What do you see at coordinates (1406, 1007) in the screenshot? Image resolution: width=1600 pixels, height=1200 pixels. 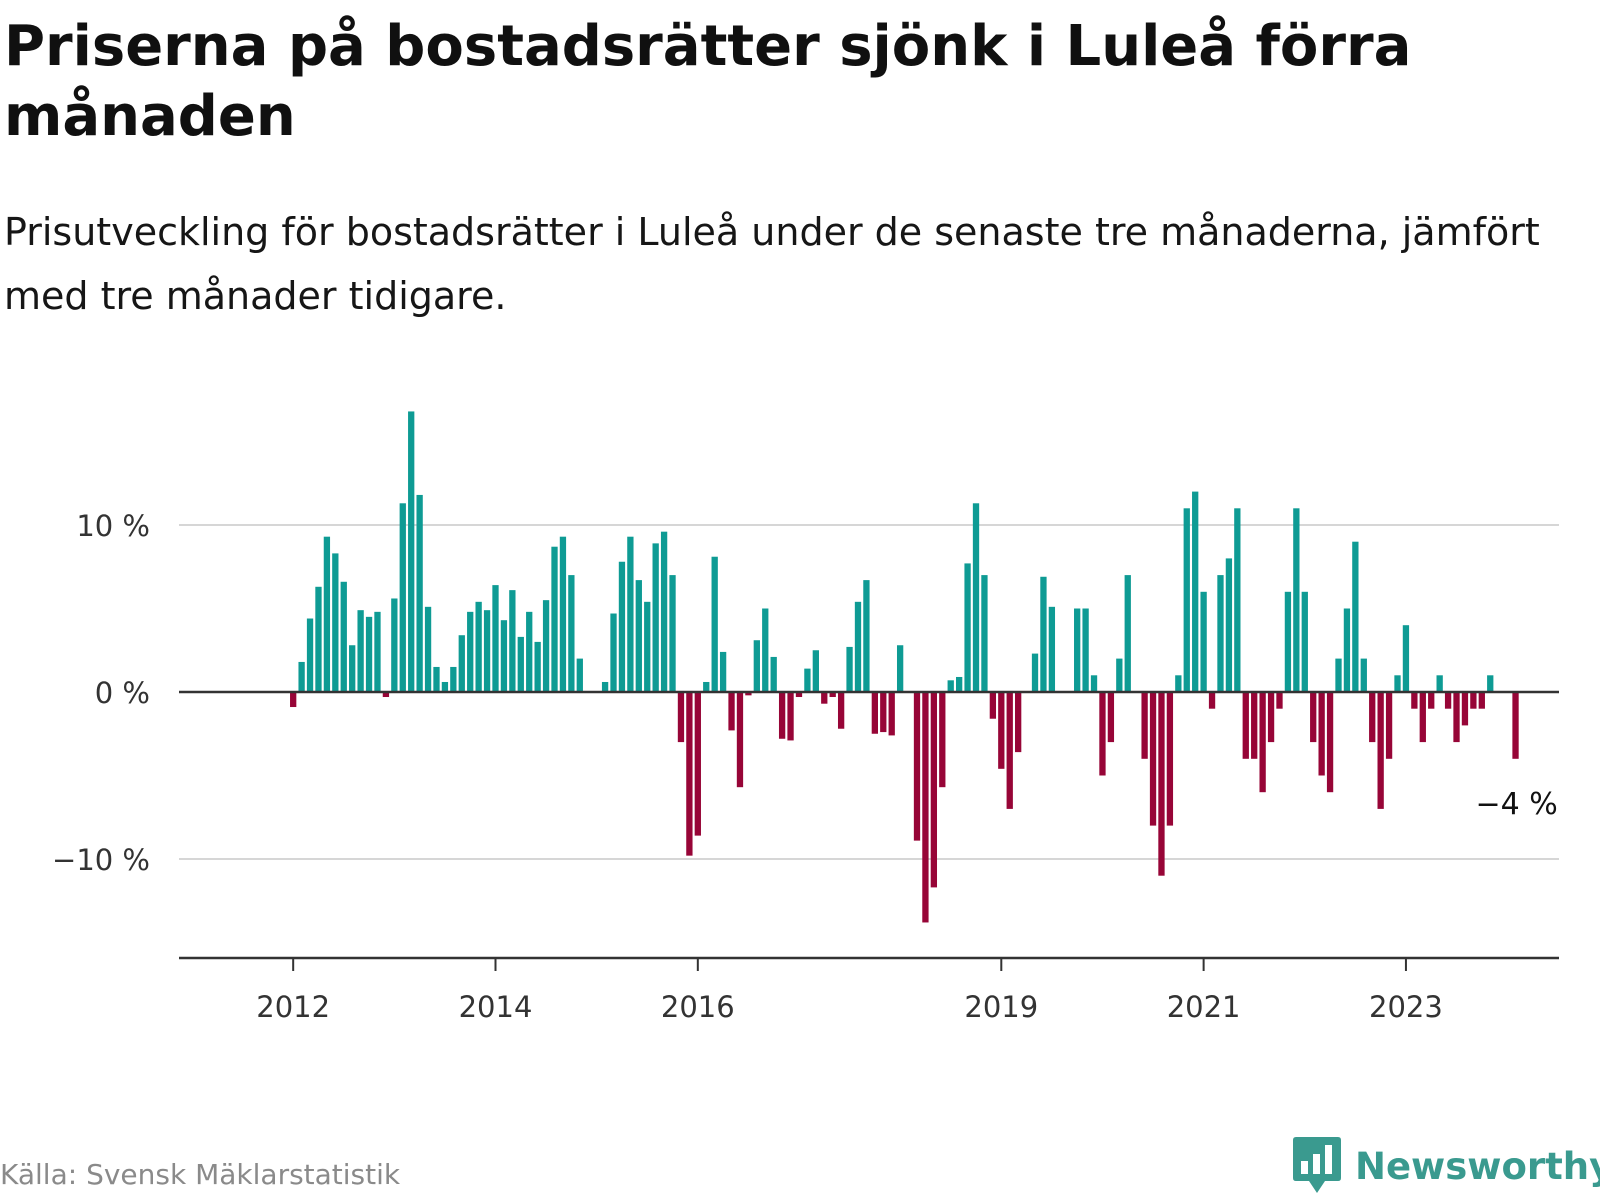 I see `x-tick-label: 2023` at bounding box center [1406, 1007].